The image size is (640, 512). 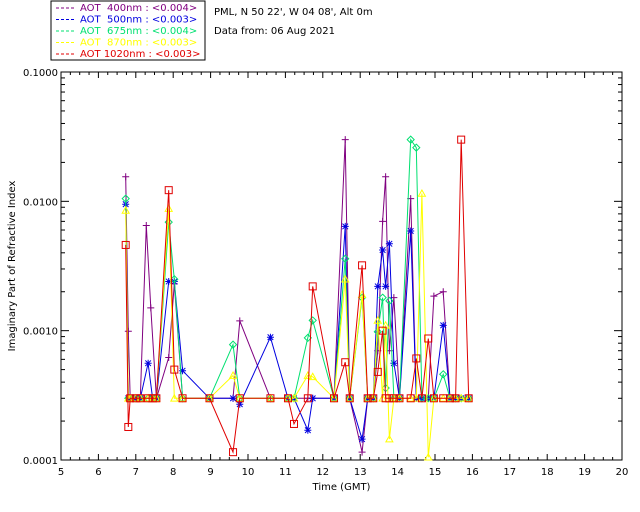 I want to click on x-tick-label: 8, so click(x=173, y=472).